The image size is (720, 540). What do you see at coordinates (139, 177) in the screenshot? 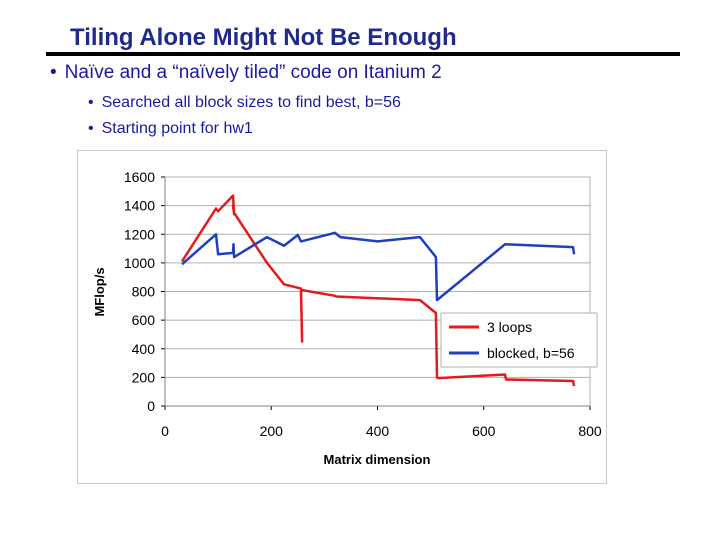
I see `y-tick-label: 1600` at bounding box center [139, 177].